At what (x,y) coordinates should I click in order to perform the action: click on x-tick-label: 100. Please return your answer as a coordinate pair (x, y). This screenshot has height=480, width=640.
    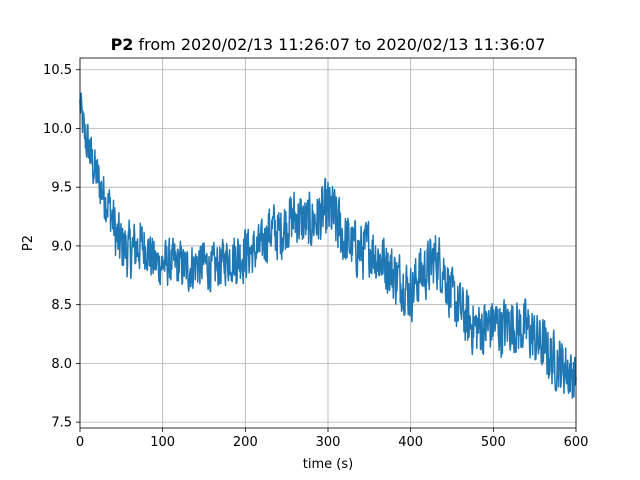
    Looking at the image, I should click on (162, 442).